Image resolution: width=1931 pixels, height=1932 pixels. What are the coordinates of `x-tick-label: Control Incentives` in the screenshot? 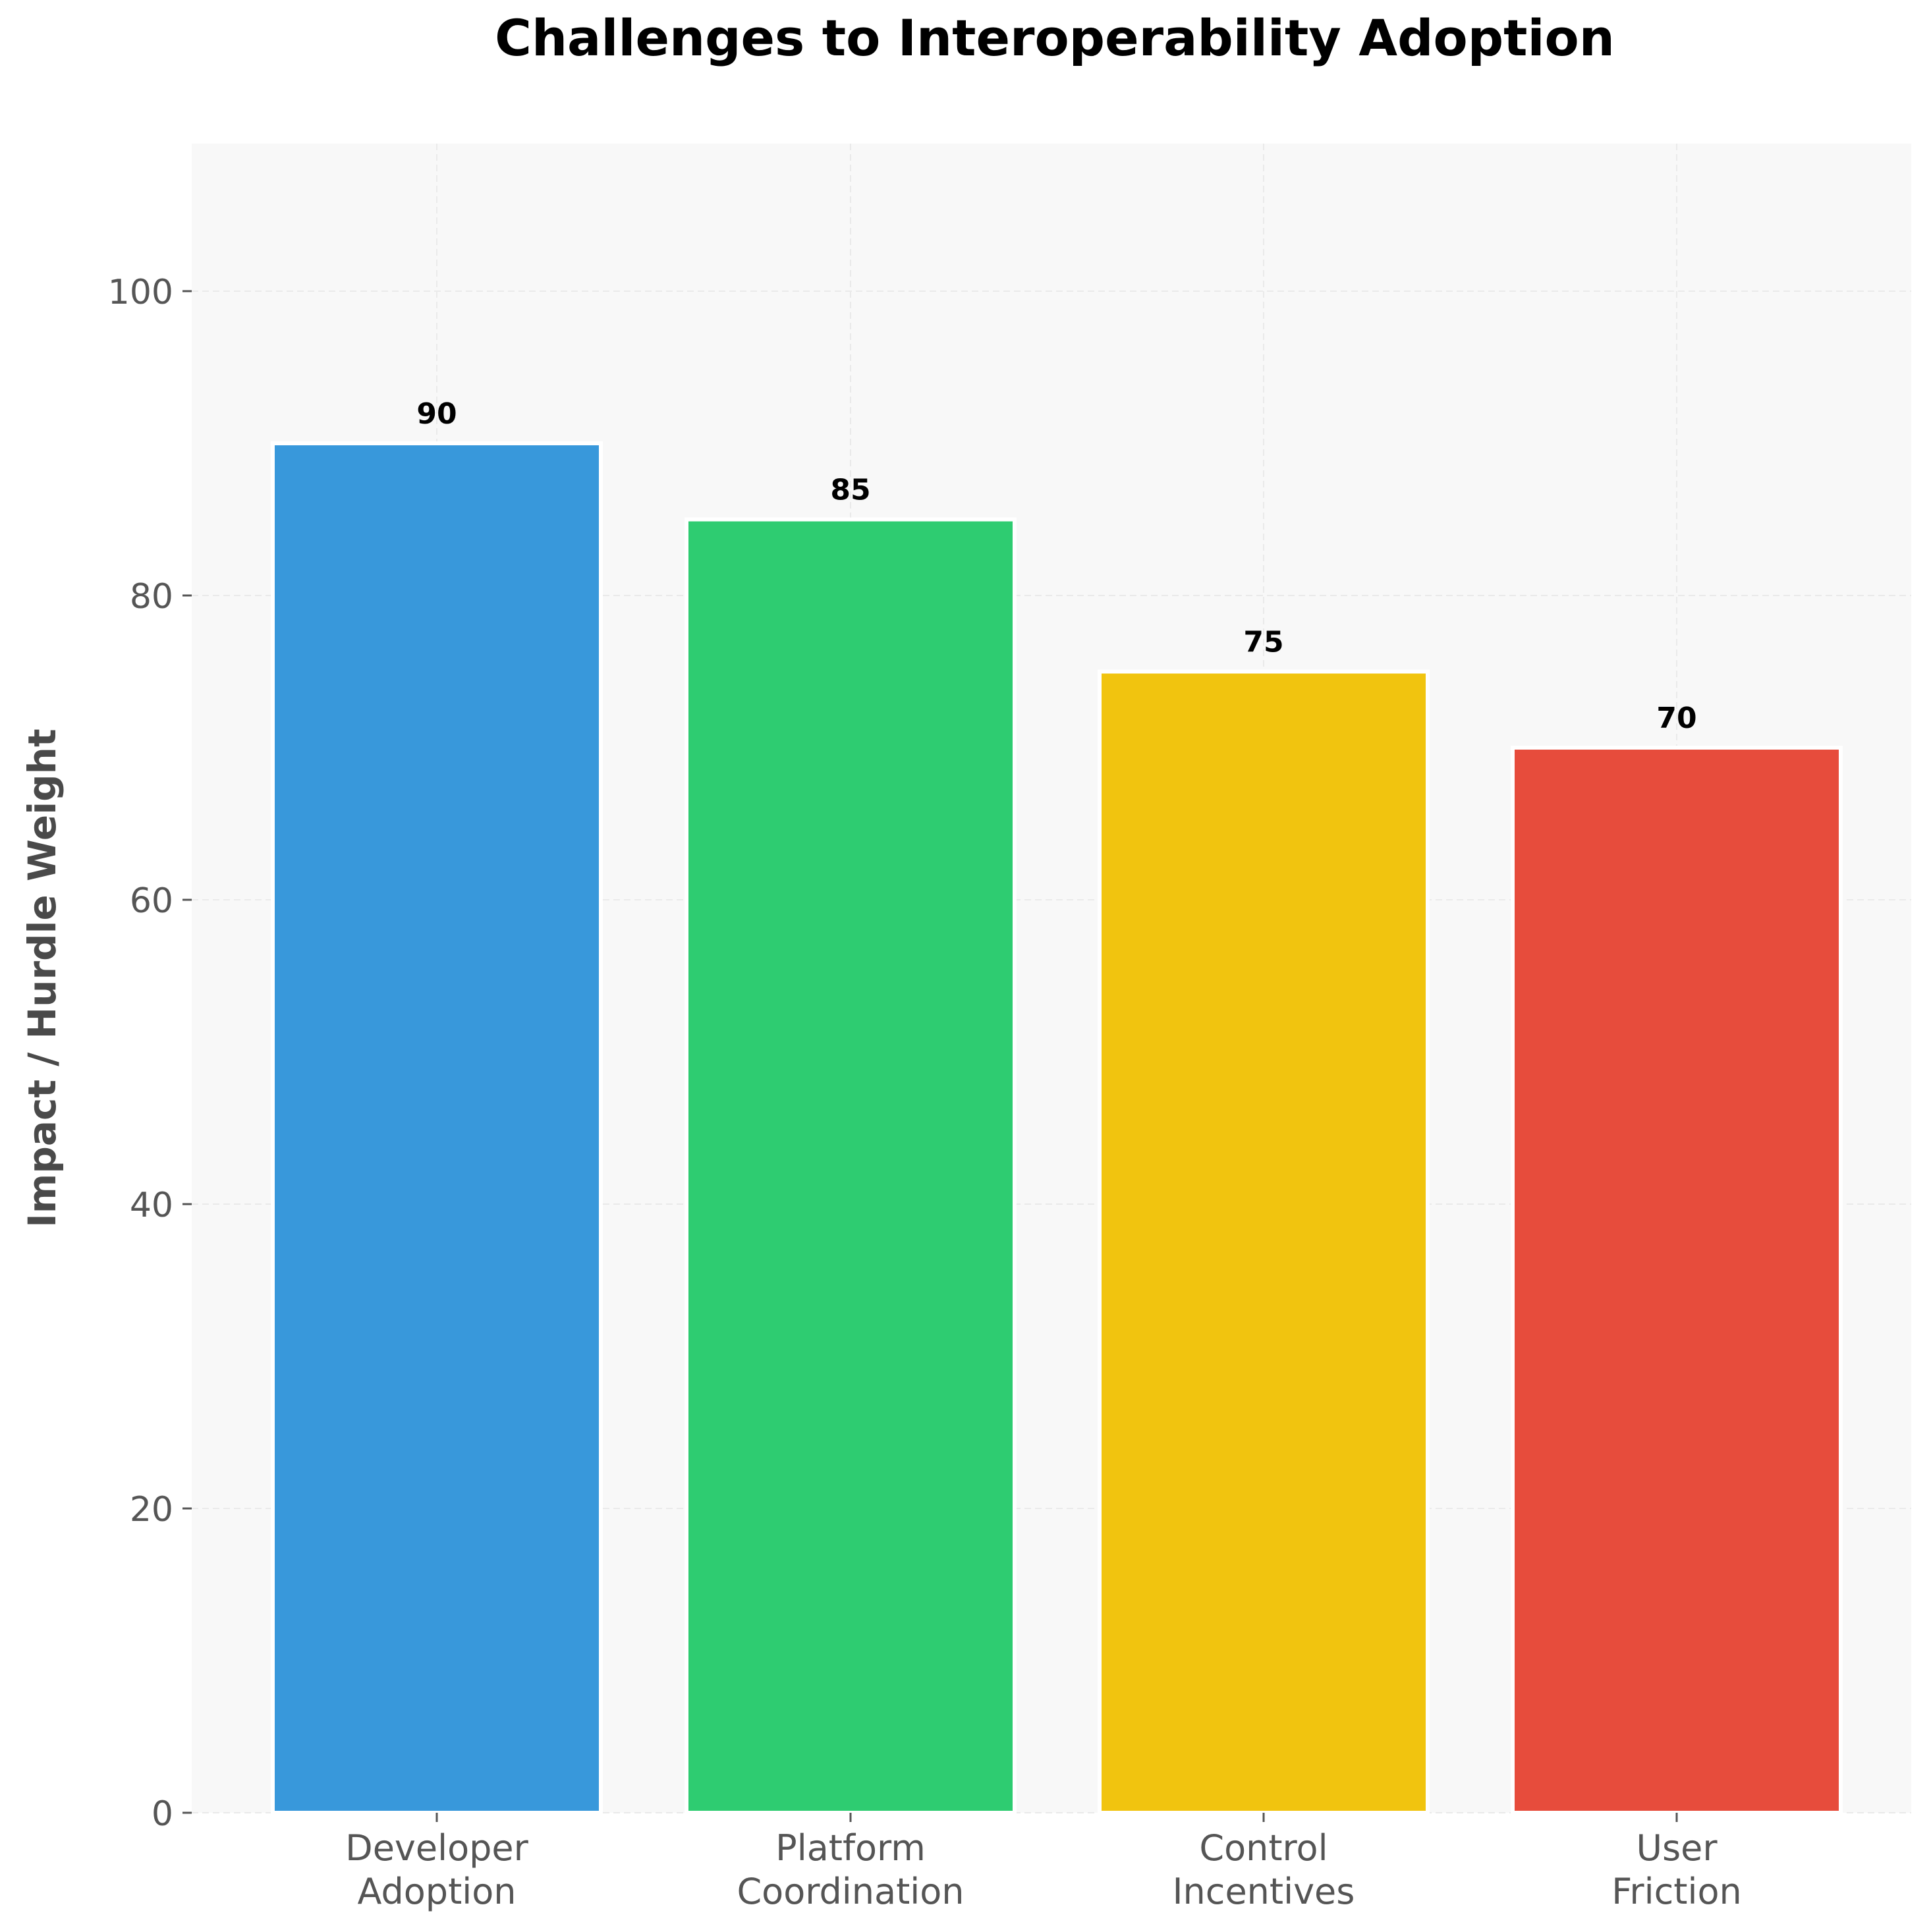 It's located at (1264, 1869).